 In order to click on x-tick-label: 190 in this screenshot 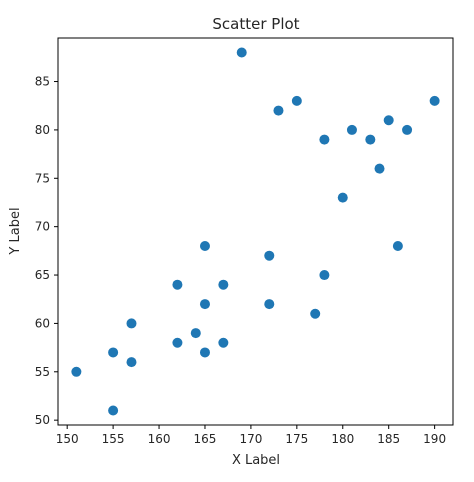, I will do `click(434, 439)`.